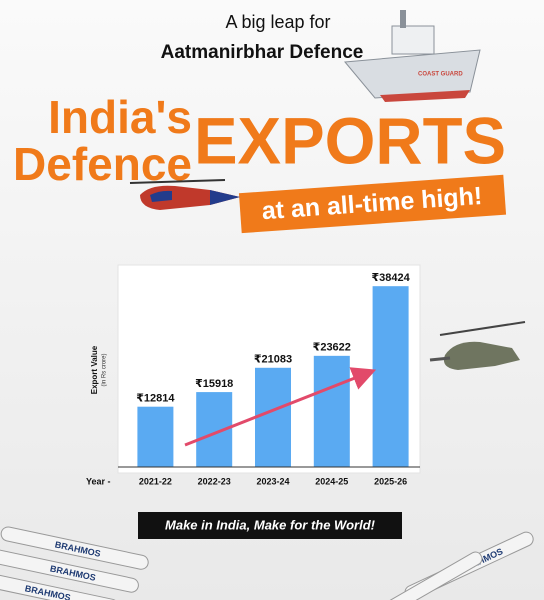 The width and height of the screenshot is (544, 600). Describe the element at coordinates (105, 369) in the screenshot. I see `y-axis-unit: (in Rs crore)` at that location.